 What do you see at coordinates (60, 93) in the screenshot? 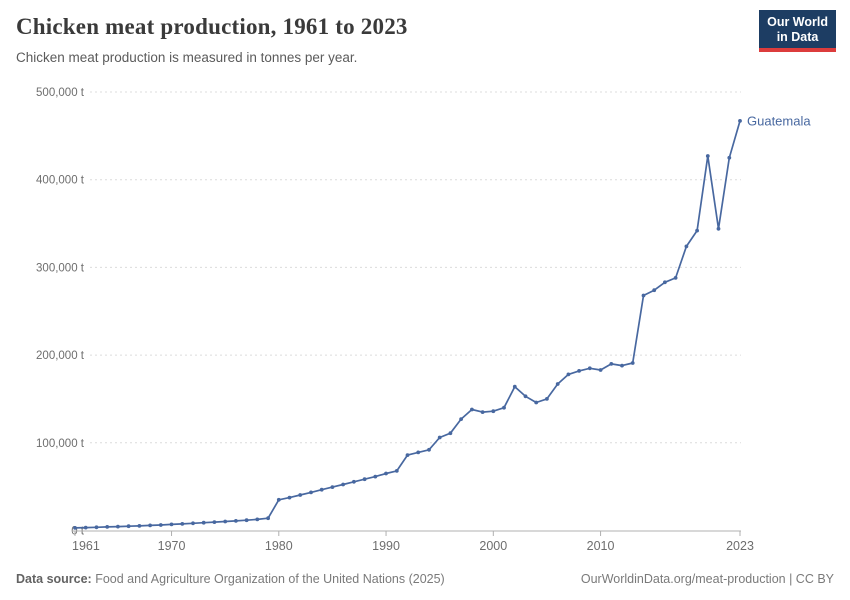
I see `y-axis-tick-label: 500,000 t` at bounding box center [60, 93].